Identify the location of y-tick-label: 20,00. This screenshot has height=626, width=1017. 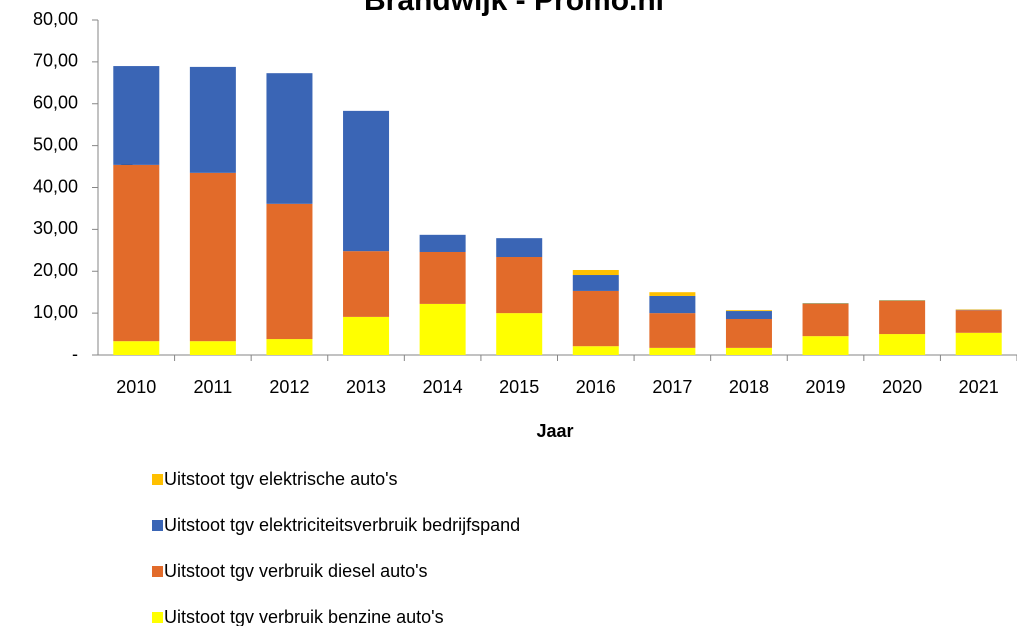
(55, 270).